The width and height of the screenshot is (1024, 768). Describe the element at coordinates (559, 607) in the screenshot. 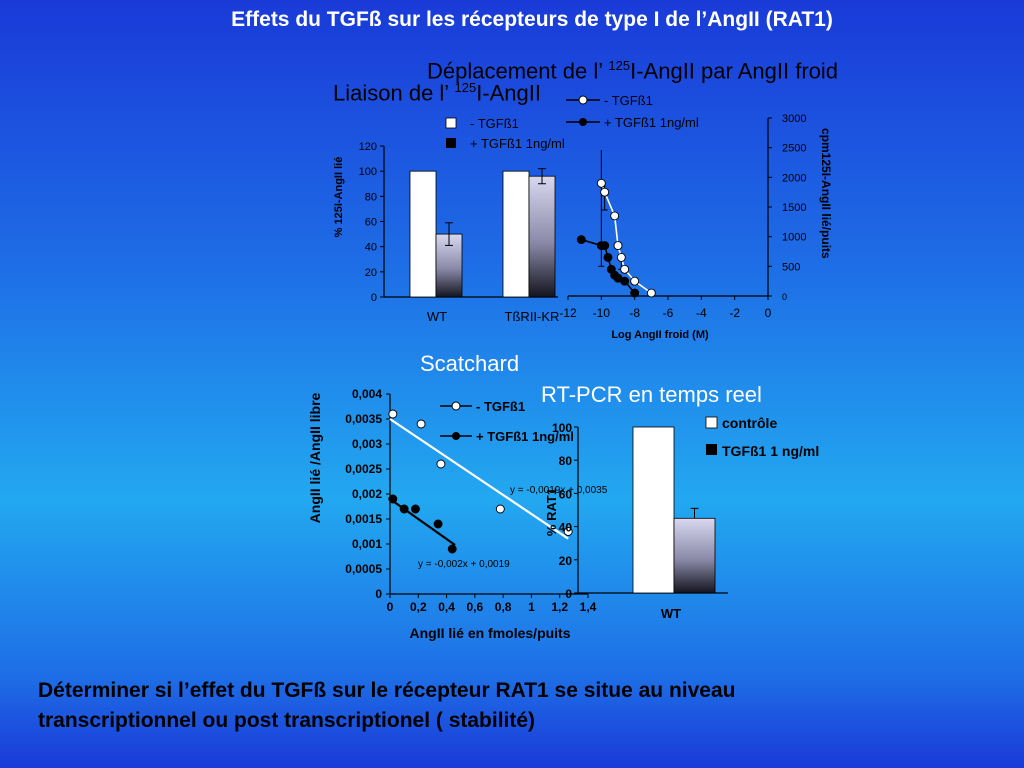

I see `scatchard-x-tick-label: 1,2` at that location.